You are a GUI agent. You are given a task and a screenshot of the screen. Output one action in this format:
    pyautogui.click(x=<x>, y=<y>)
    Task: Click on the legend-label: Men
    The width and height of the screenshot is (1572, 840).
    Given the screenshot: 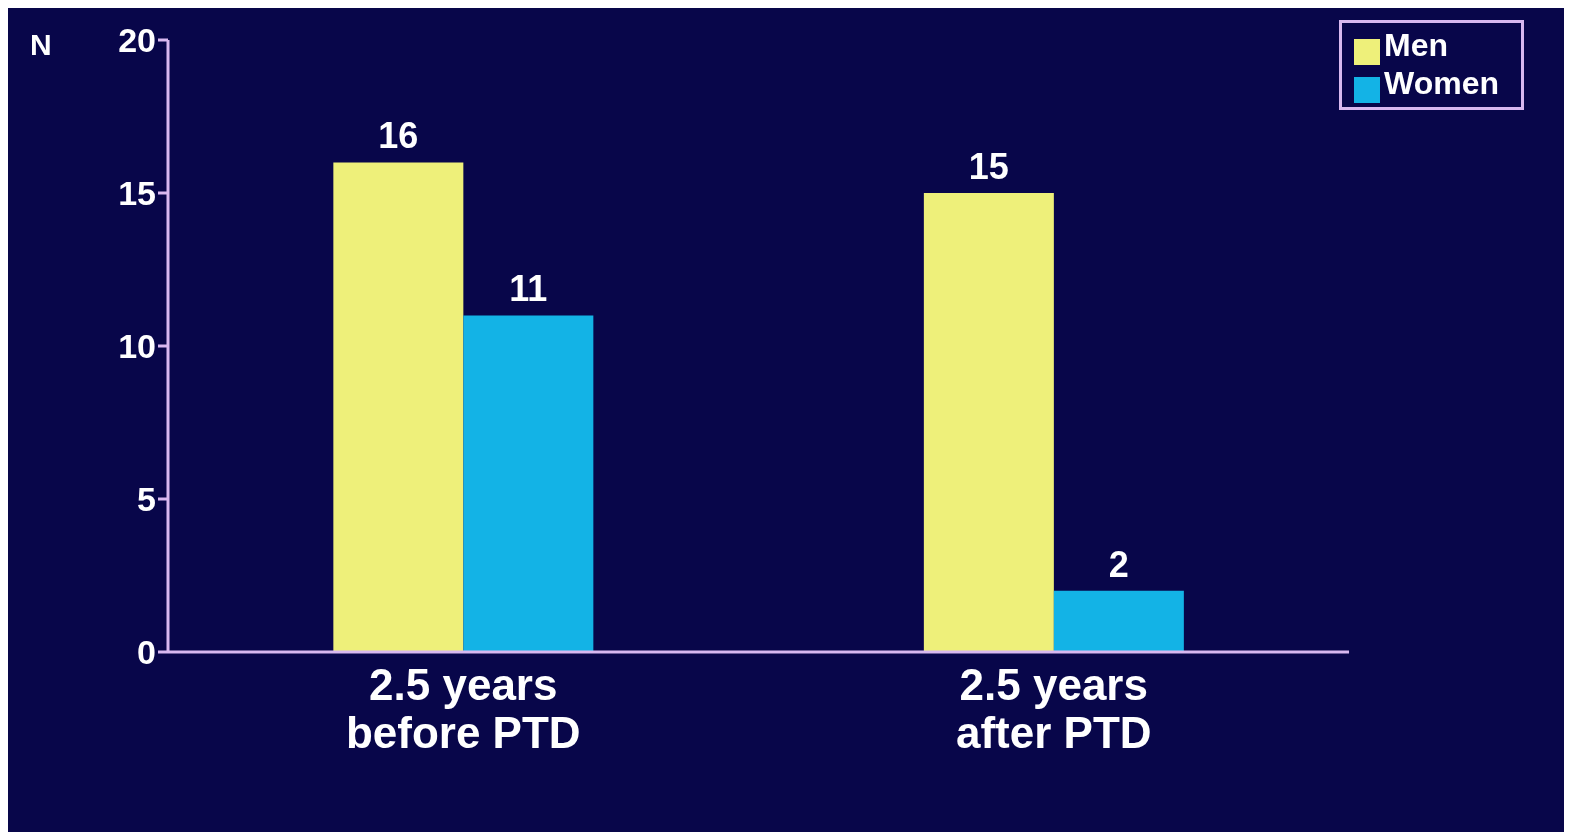 What is the action you would take?
    pyautogui.click(x=1416, y=45)
    